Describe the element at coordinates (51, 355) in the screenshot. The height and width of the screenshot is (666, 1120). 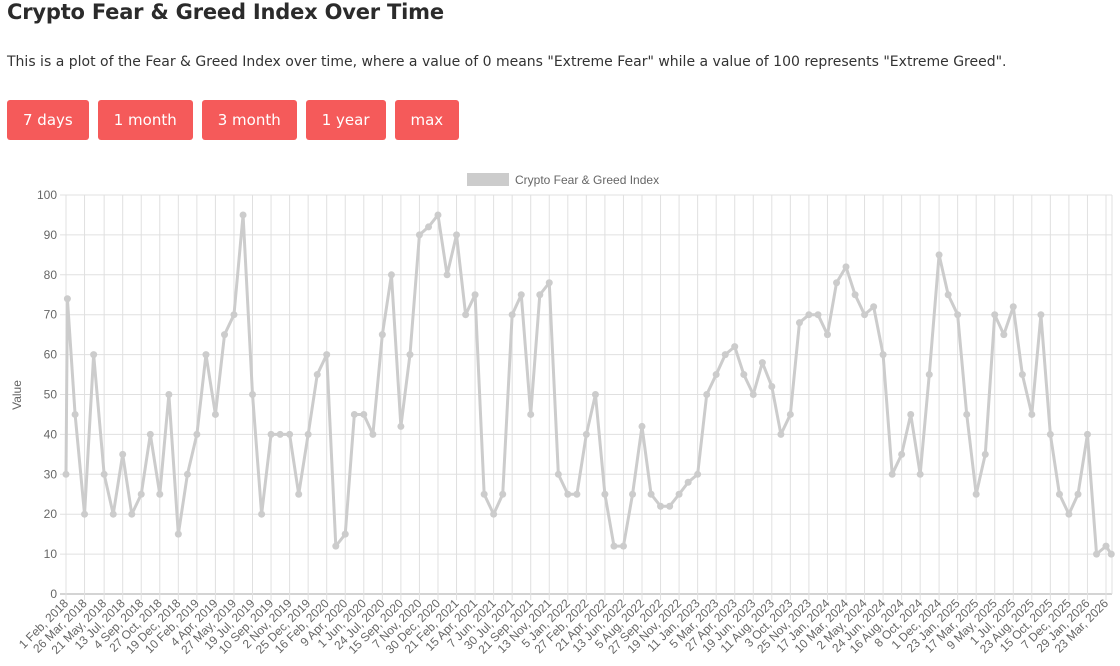
I see `y-tick-label: 60` at that location.